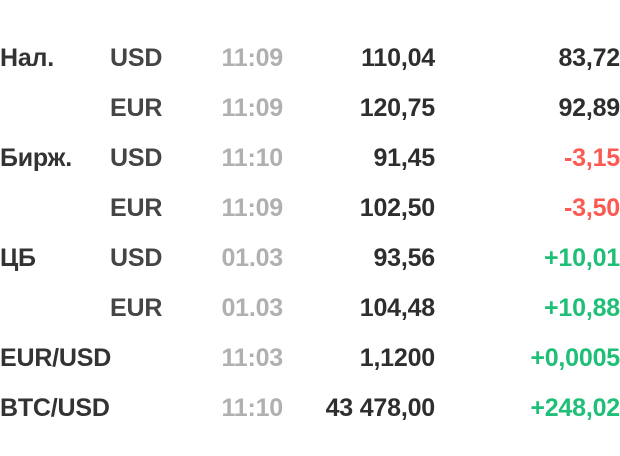 This screenshot has height=456, width=620. What do you see at coordinates (310, 258) in the screenshot?
I see `table-row: ЦБ USD 01.03 93,56 +10,01` at bounding box center [310, 258].